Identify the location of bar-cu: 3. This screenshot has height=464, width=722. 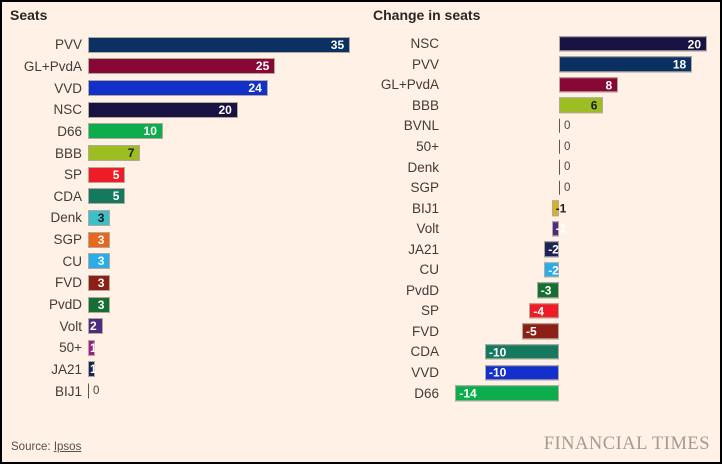
(99, 261).